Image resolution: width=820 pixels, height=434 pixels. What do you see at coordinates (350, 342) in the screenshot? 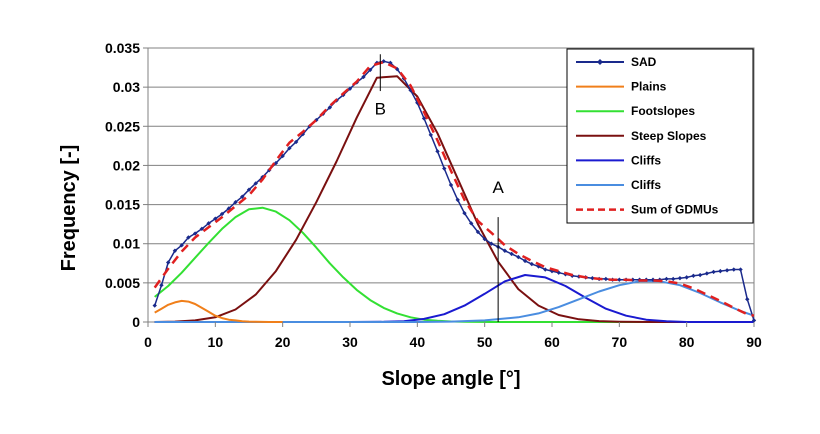
I see `x-tick-label: 30` at bounding box center [350, 342].